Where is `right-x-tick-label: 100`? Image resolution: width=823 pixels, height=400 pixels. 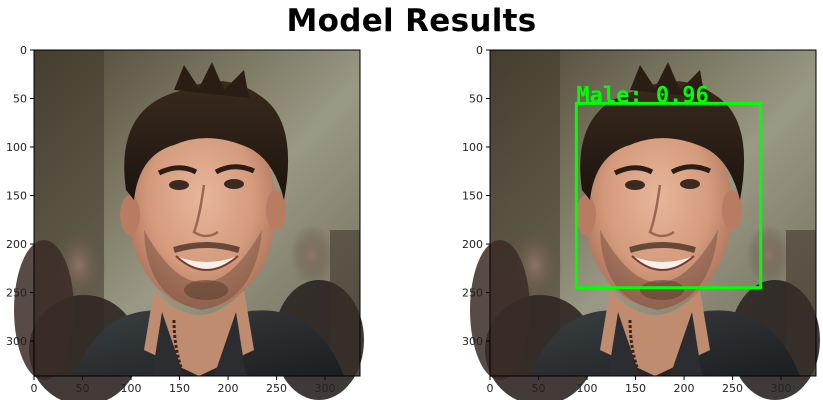
right-x-tick-label: 100 is located at coordinates (587, 388).